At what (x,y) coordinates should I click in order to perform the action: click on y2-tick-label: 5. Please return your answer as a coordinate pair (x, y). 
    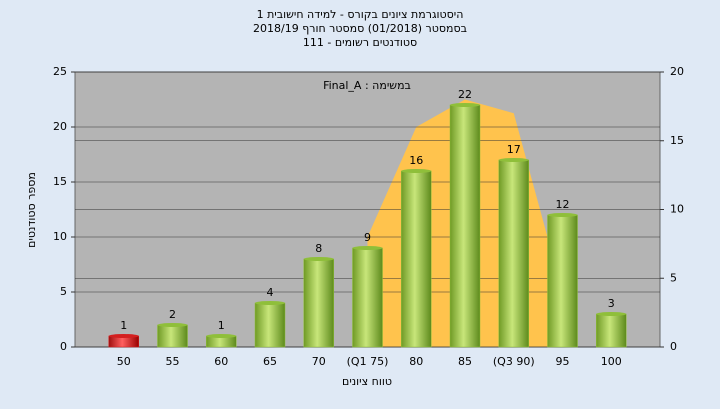
    Looking at the image, I should click on (673, 277).